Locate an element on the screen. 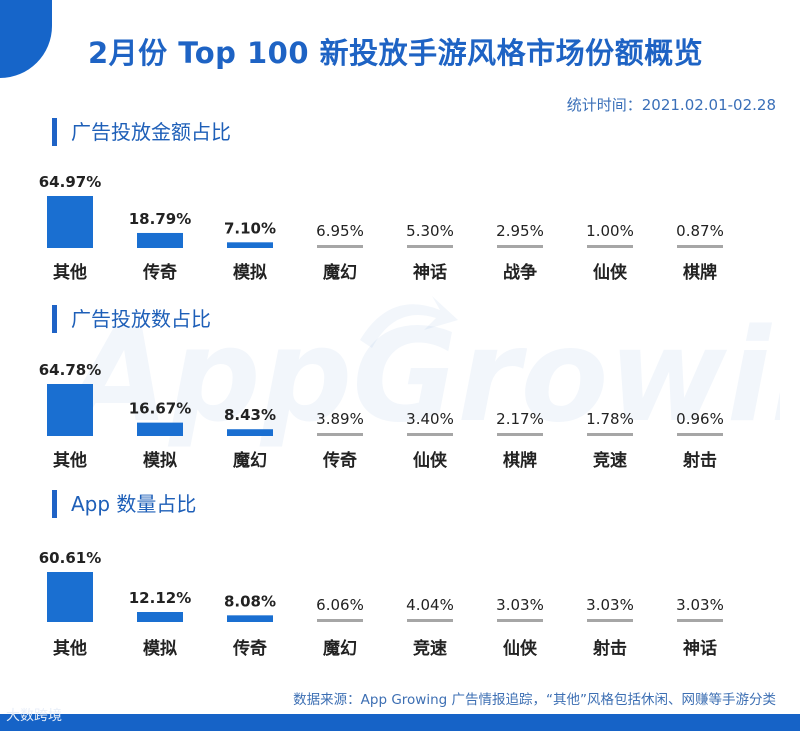  page-title: 2月份 Top 100 新投放手游风格市场份额概览 is located at coordinates (396, 53).